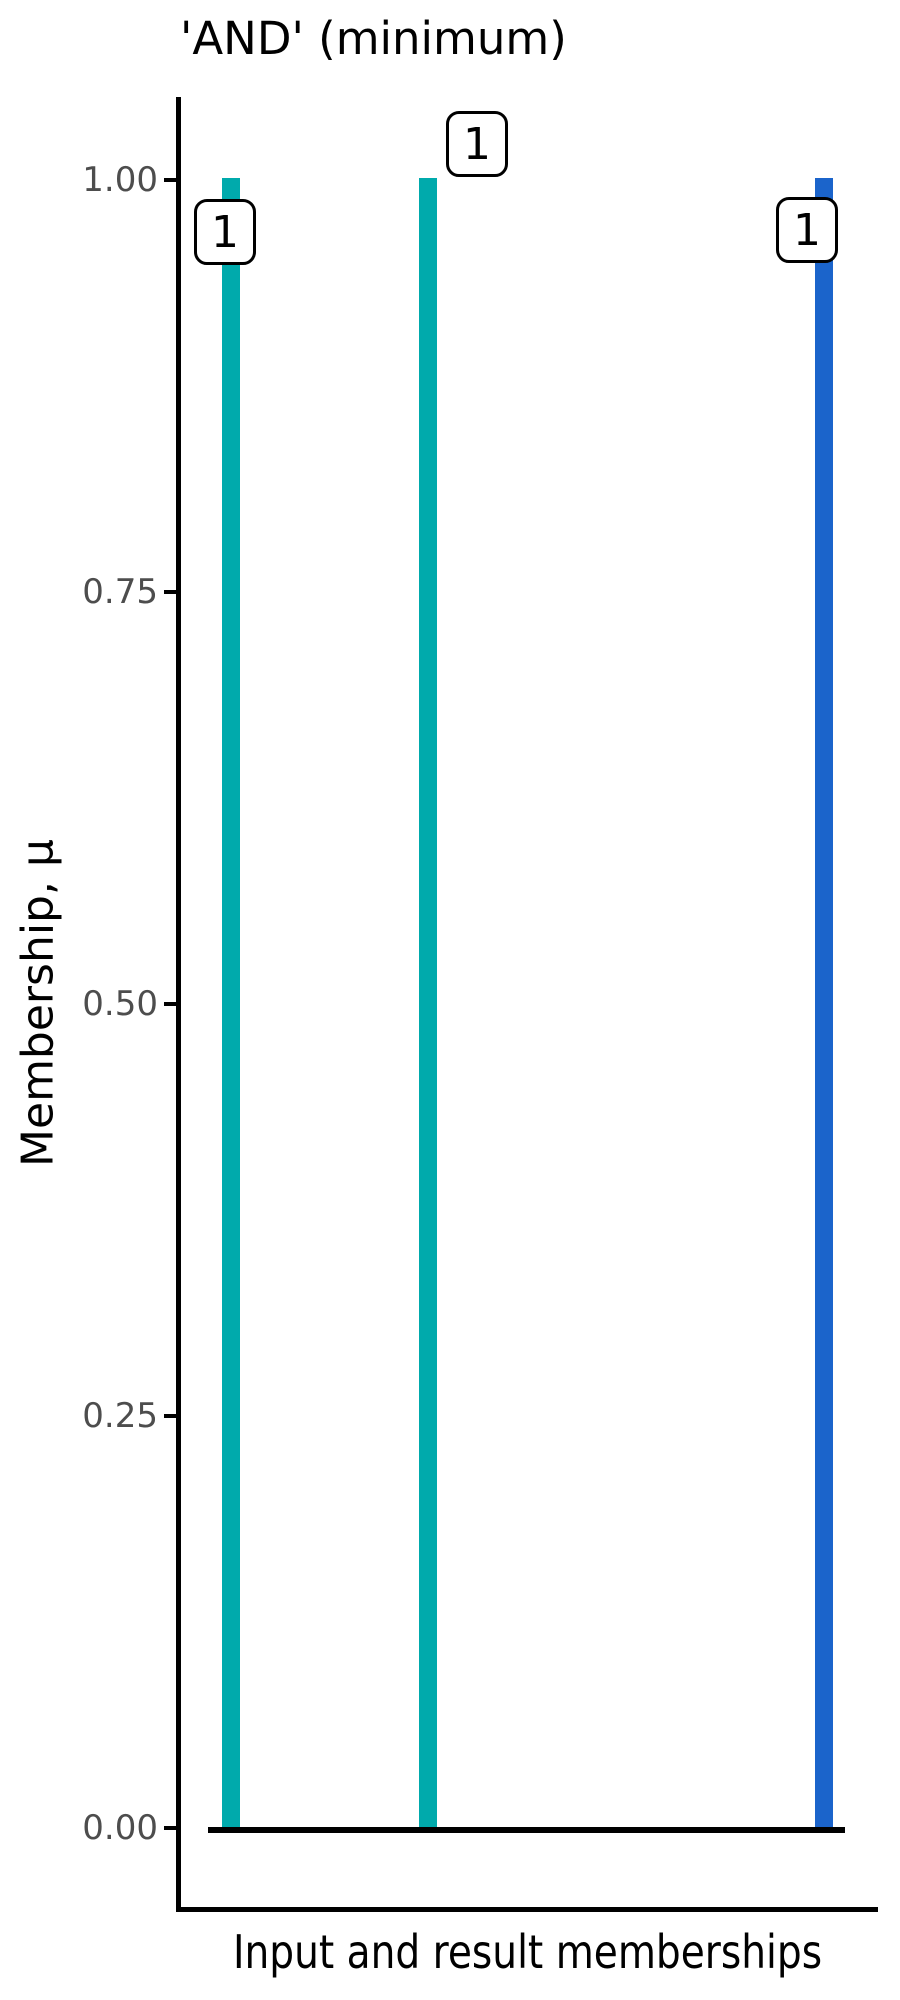 The image size is (900, 2000). I want to click on x-axis-line, so click(527, 1909).